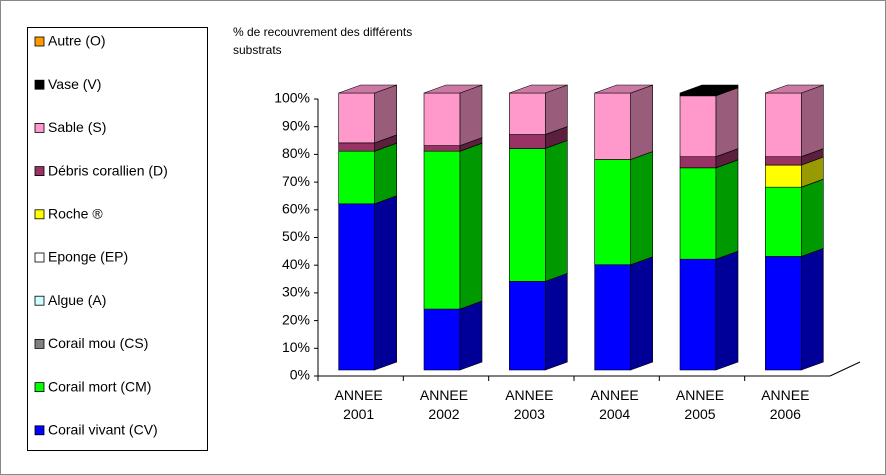 The width and height of the screenshot is (886, 475). I want to click on x-tick-label: ANNEE 2001, so click(358, 404).